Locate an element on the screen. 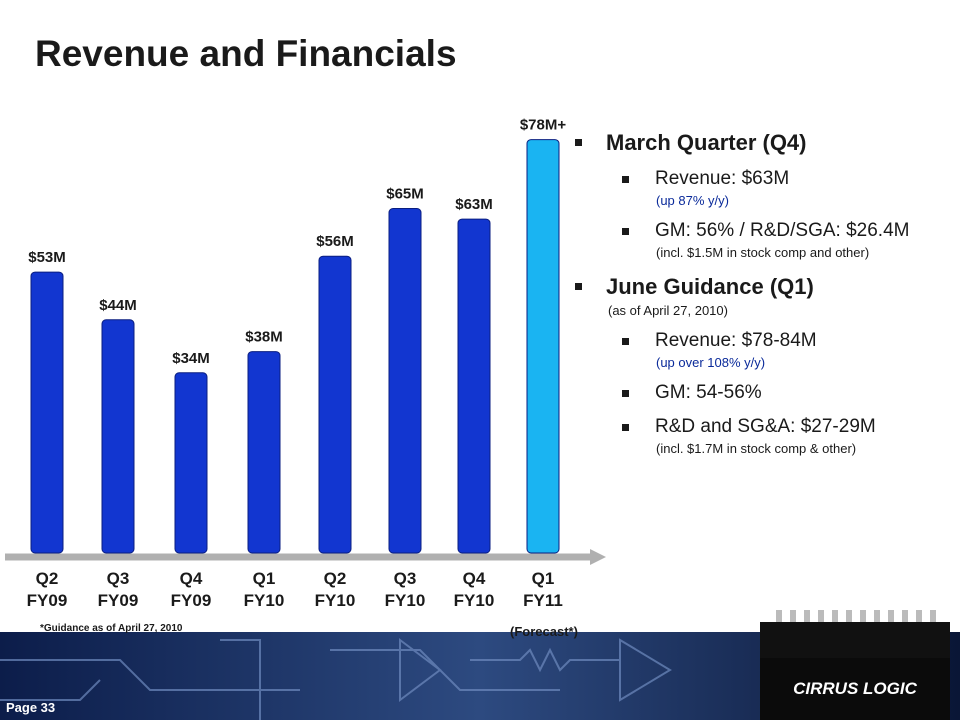  chip-pins is located at coordinates (856, 616).